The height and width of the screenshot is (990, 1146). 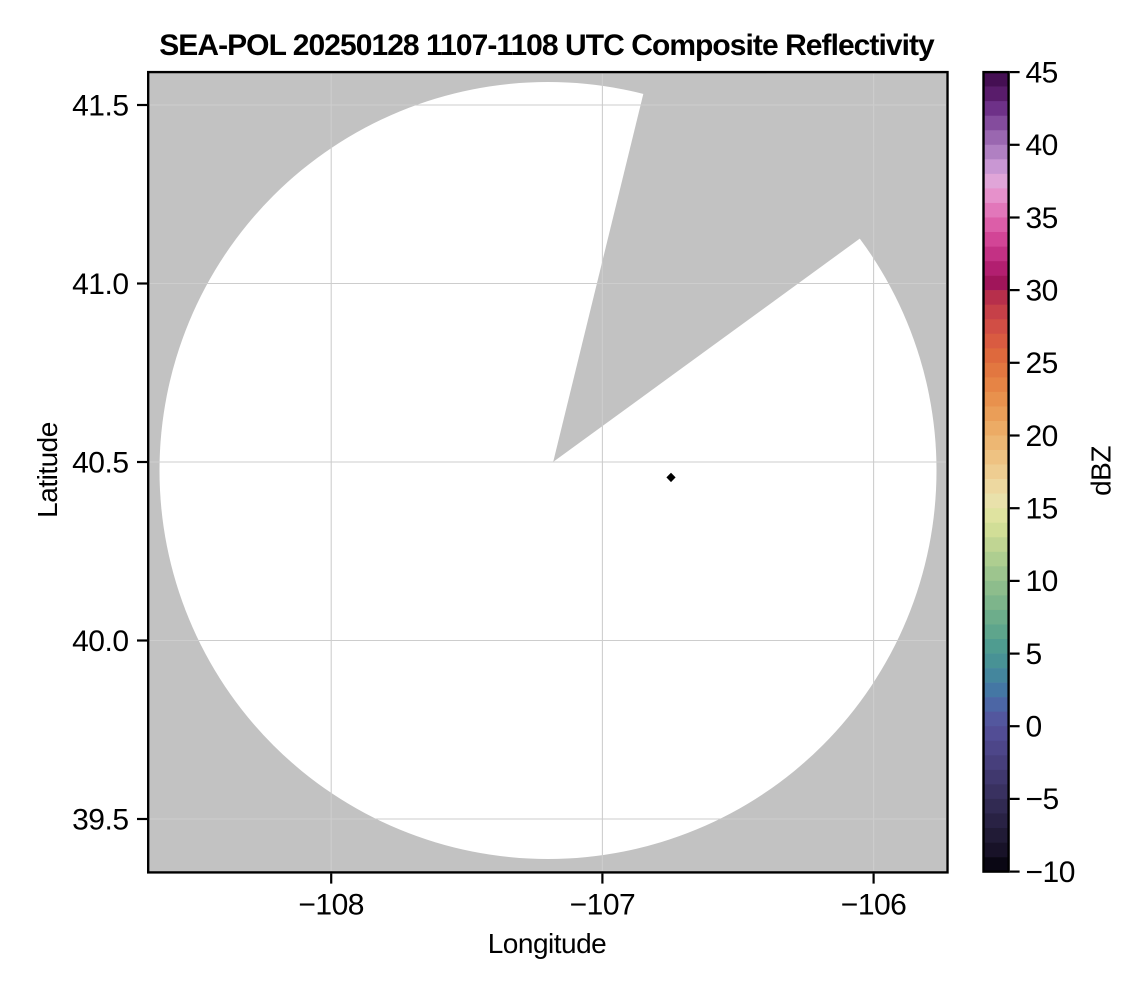 I want to click on svg-text: −5, so click(x=1042, y=799).